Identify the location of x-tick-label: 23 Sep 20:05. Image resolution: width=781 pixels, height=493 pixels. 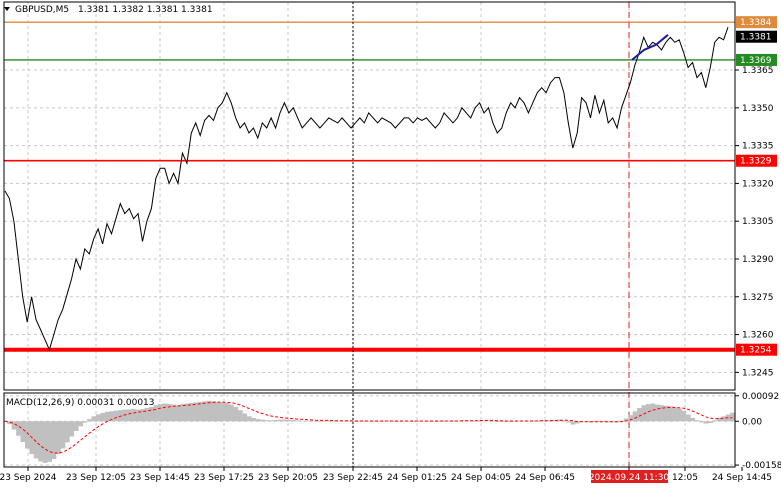
(288, 478).